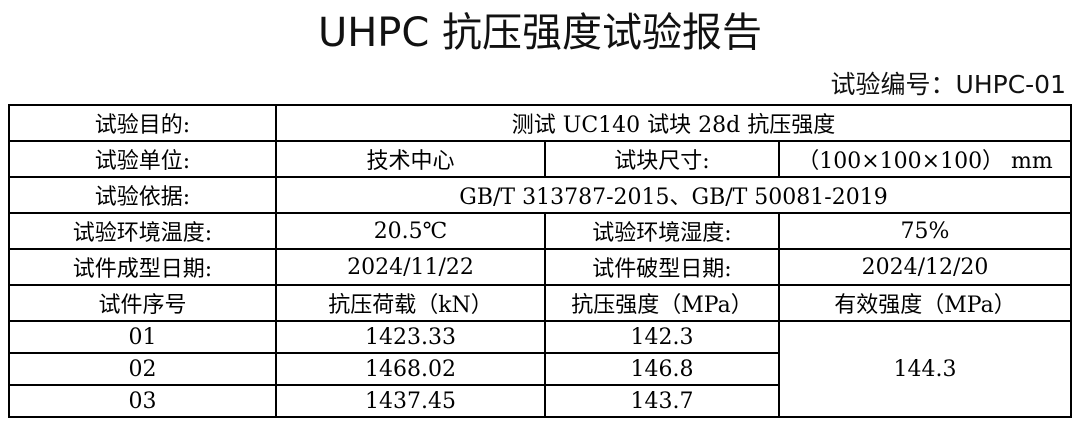  I want to click on block-size-label-cell: 试块尺寸:, so click(662, 159).